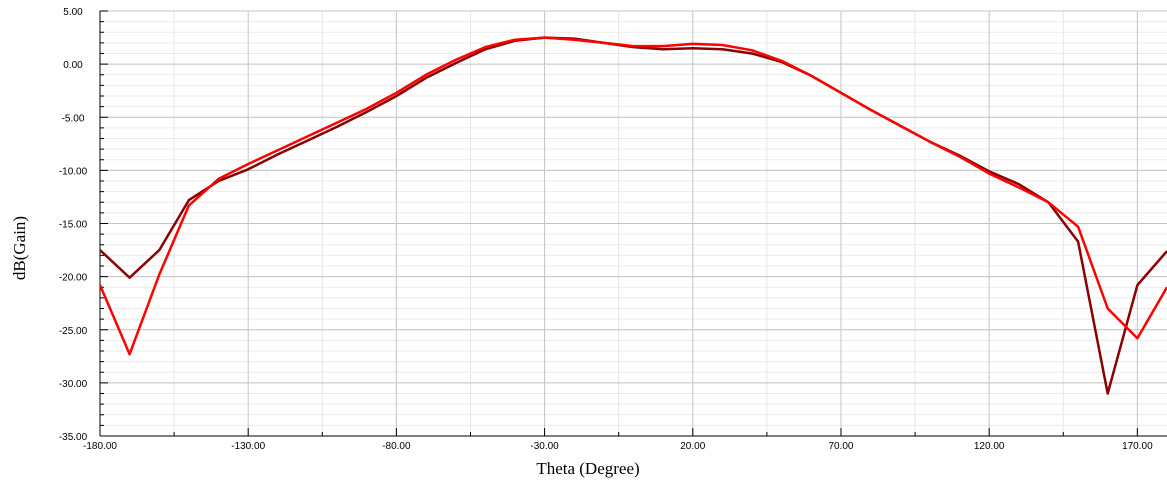  Describe the element at coordinates (248, 446) in the screenshot. I see `x-tick-label: -130.00` at that location.